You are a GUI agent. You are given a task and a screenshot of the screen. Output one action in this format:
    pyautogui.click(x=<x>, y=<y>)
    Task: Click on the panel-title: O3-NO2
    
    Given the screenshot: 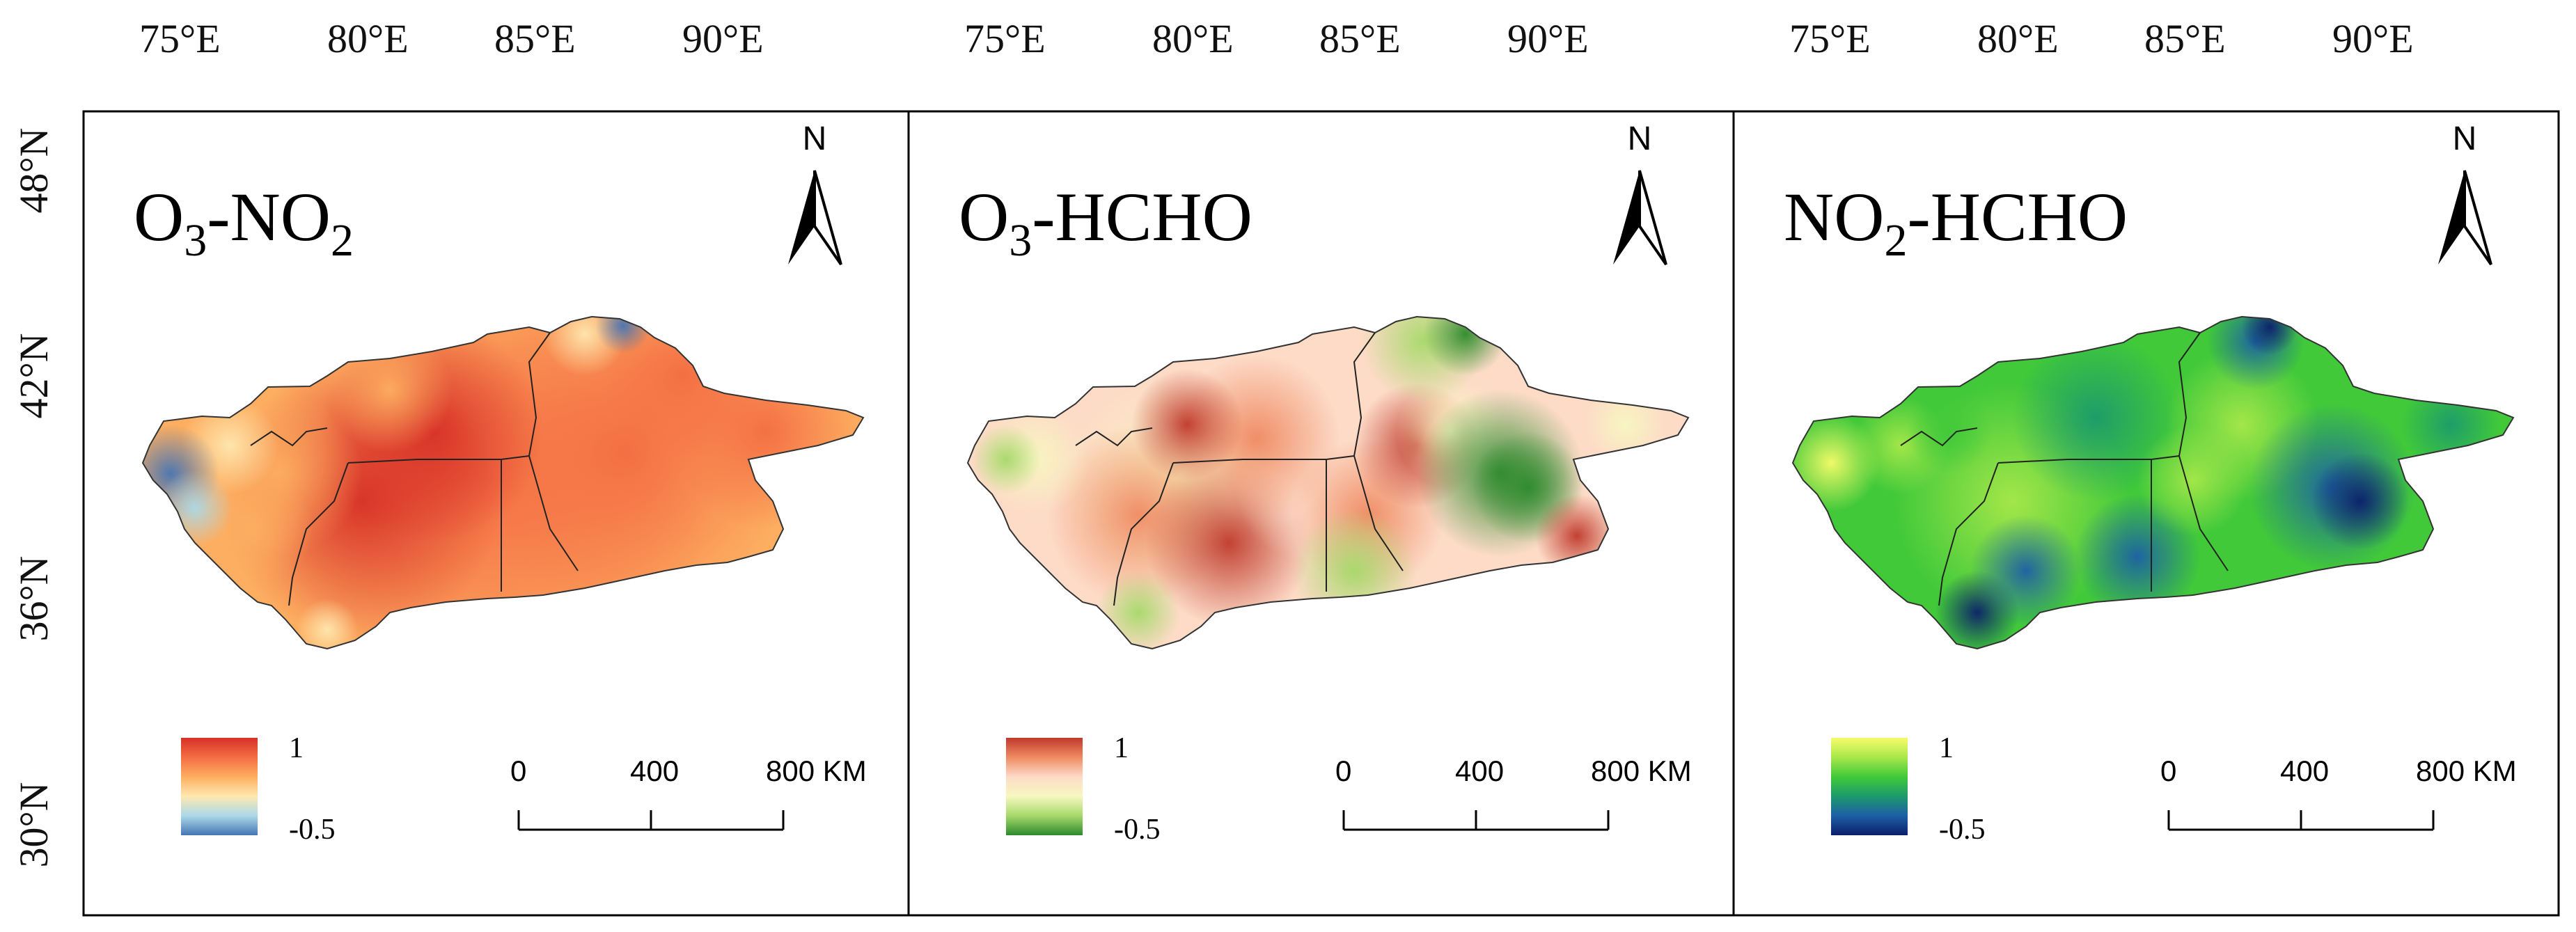 What is the action you would take?
    pyautogui.click(x=244, y=222)
    